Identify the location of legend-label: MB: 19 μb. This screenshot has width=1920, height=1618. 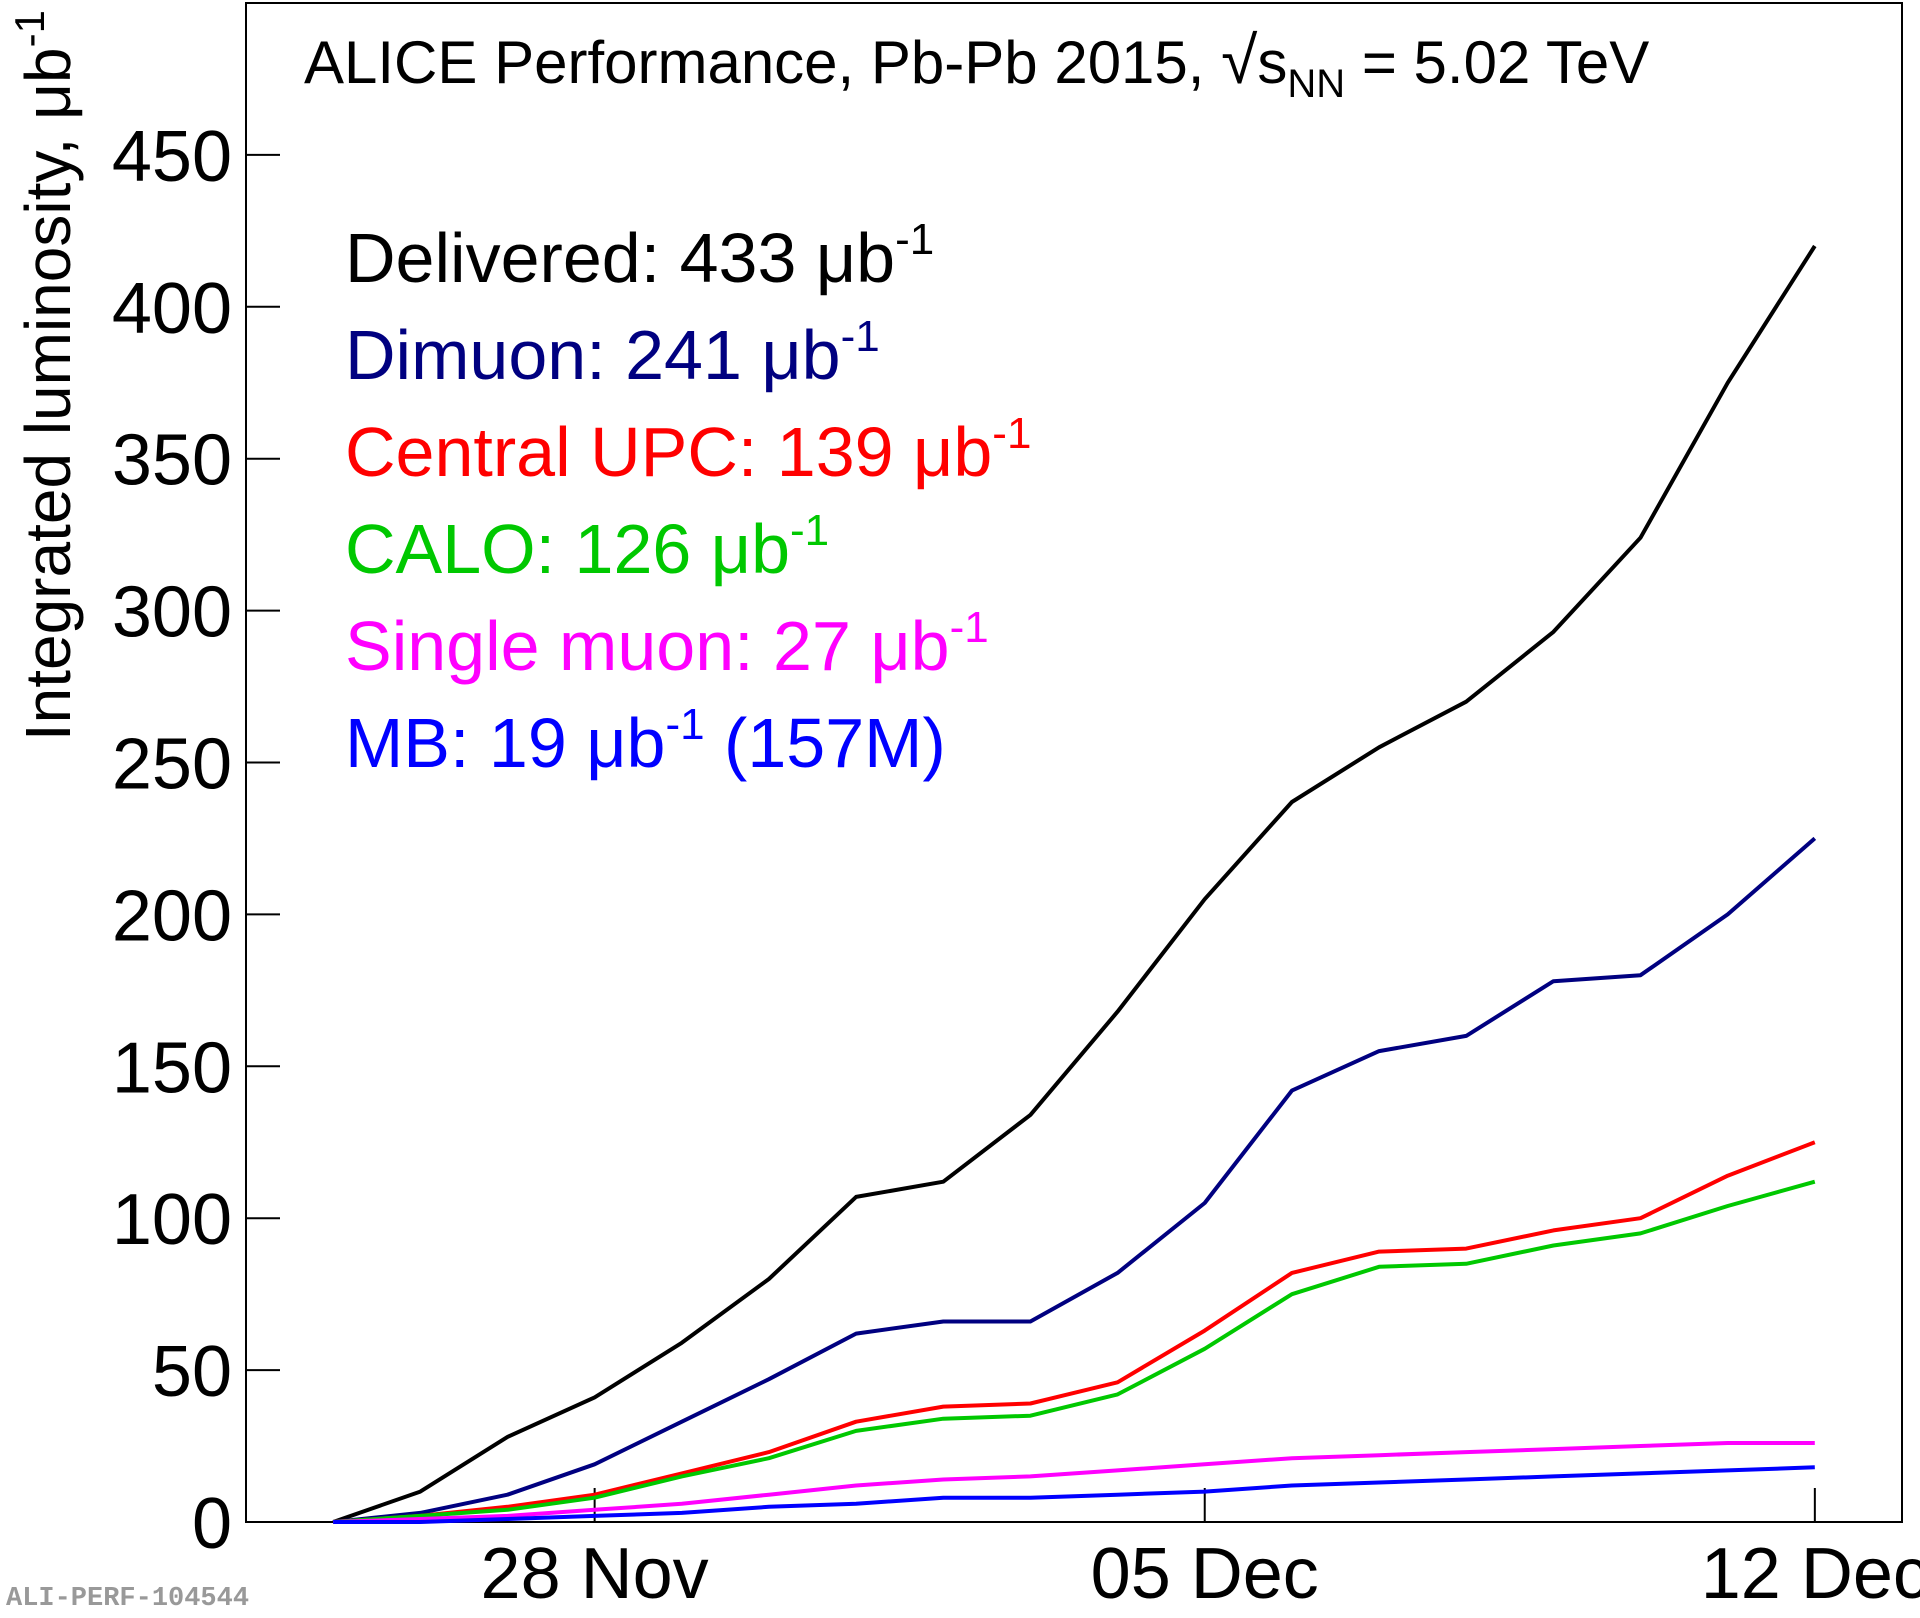
(505, 743).